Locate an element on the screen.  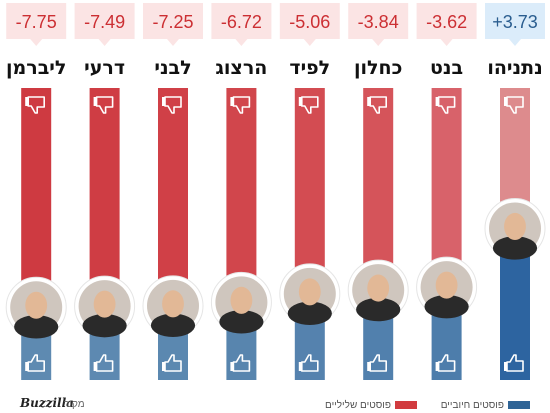
legend-swatch-negative is located at coordinates (406, 405).